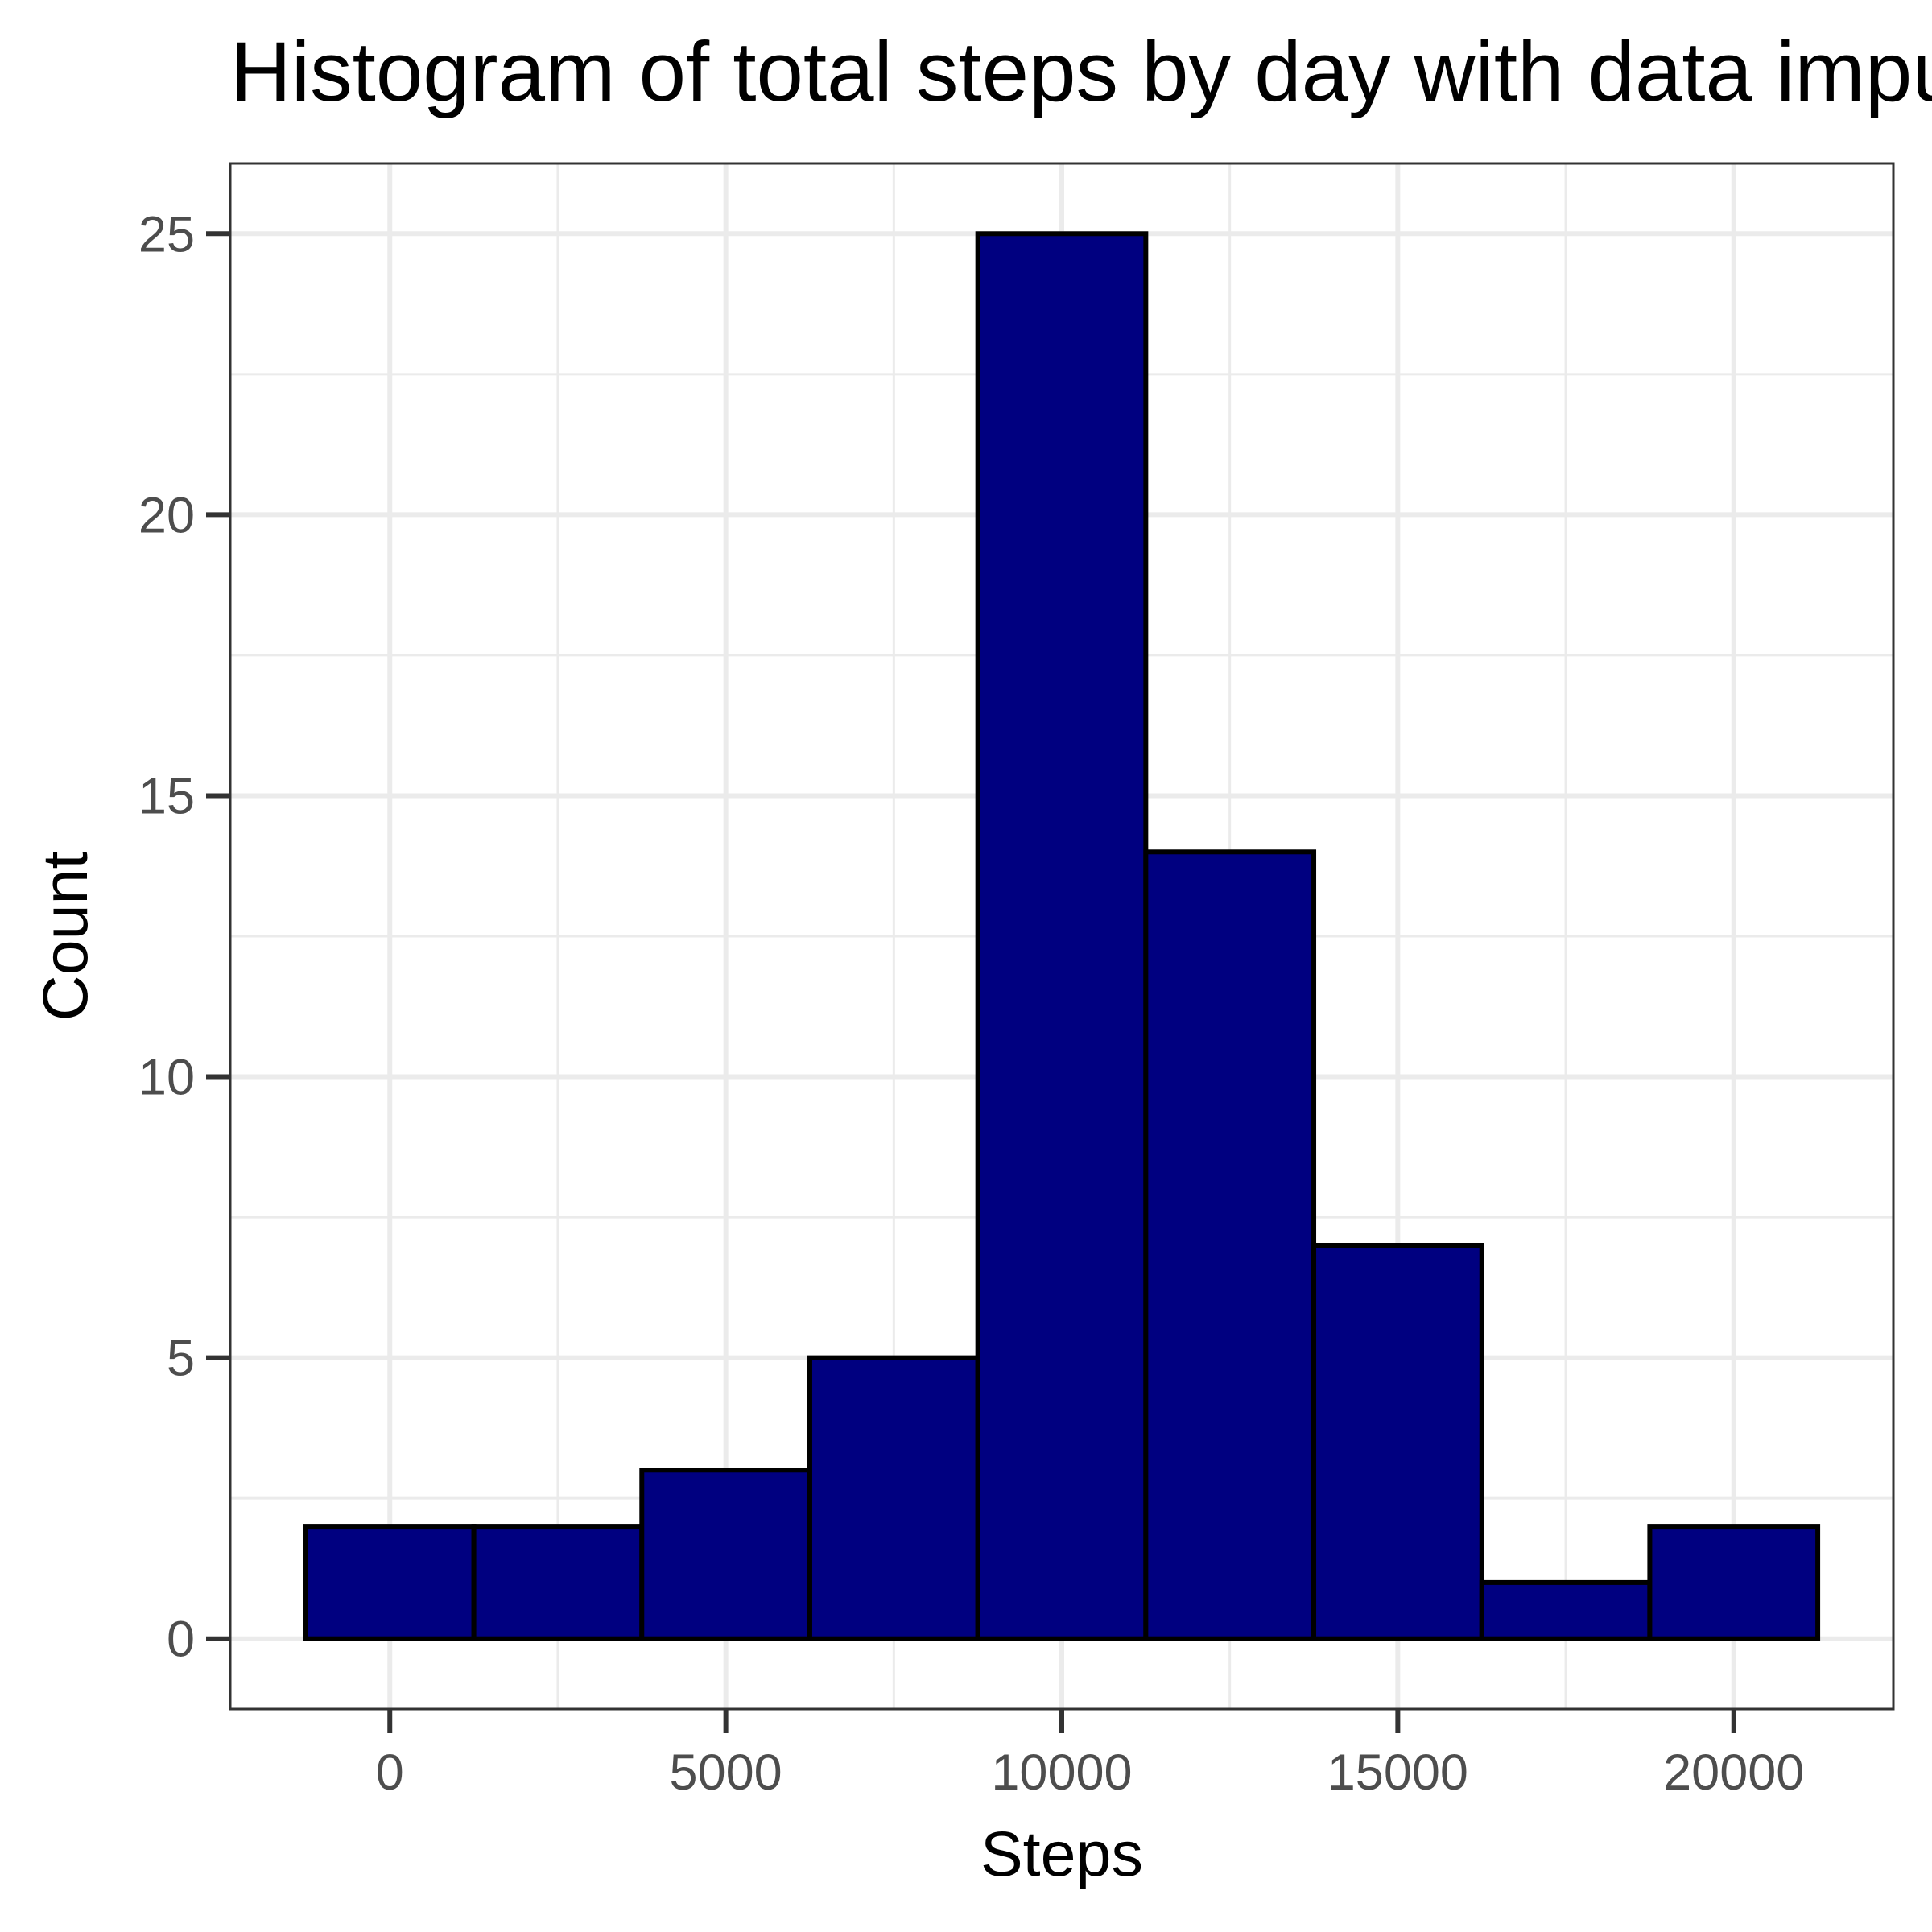 Image resolution: width=1932 pixels, height=1932 pixels. What do you see at coordinates (1733, 1772) in the screenshot?
I see `x-tick-label: 20000` at bounding box center [1733, 1772].